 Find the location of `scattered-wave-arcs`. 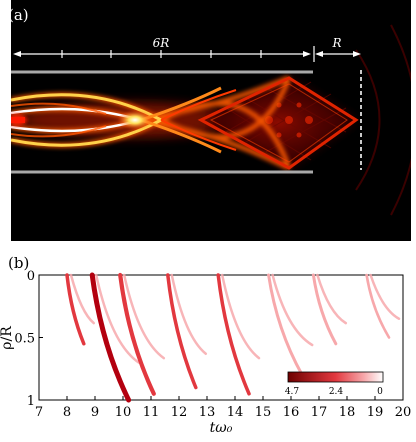

scattered-wave-arcs is located at coordinates (383, 120).